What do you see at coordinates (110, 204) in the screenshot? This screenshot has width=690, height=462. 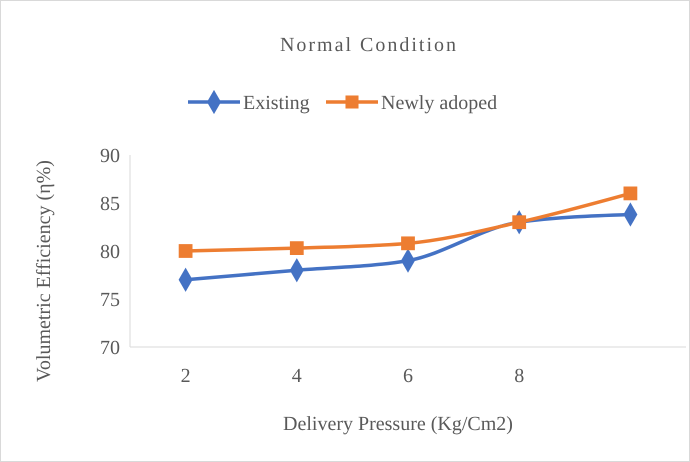 I see `y-tick-label: 85` at bounding box center [110, 204].